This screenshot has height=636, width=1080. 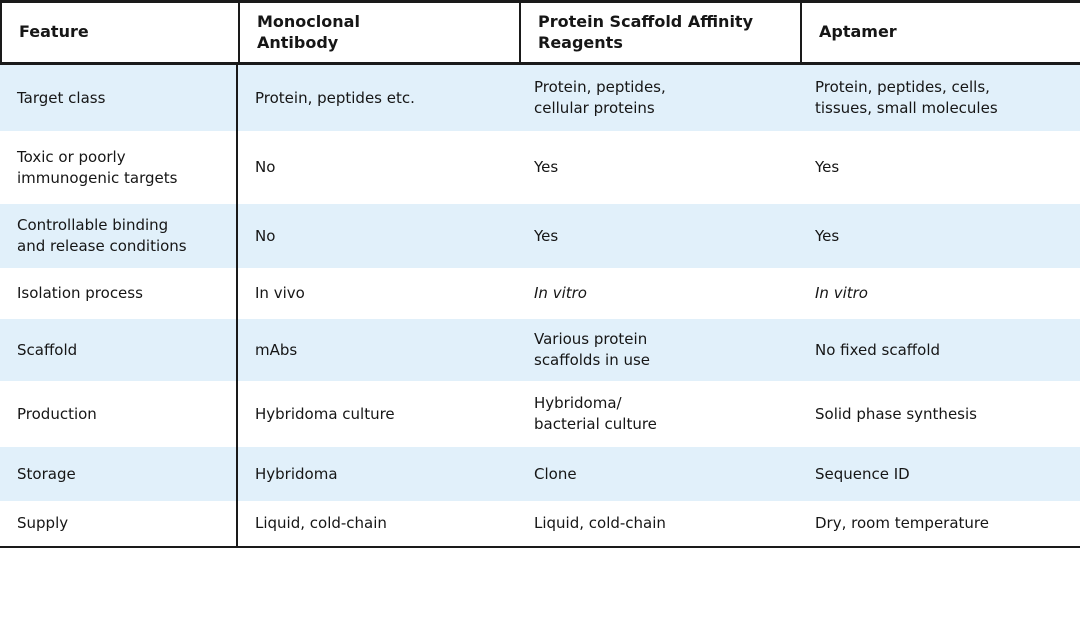 What do you see at coordinates (896, 413) in the screenshot?
I see `table-cell: Solid phase synthesis` at bounding box center [896, 413].